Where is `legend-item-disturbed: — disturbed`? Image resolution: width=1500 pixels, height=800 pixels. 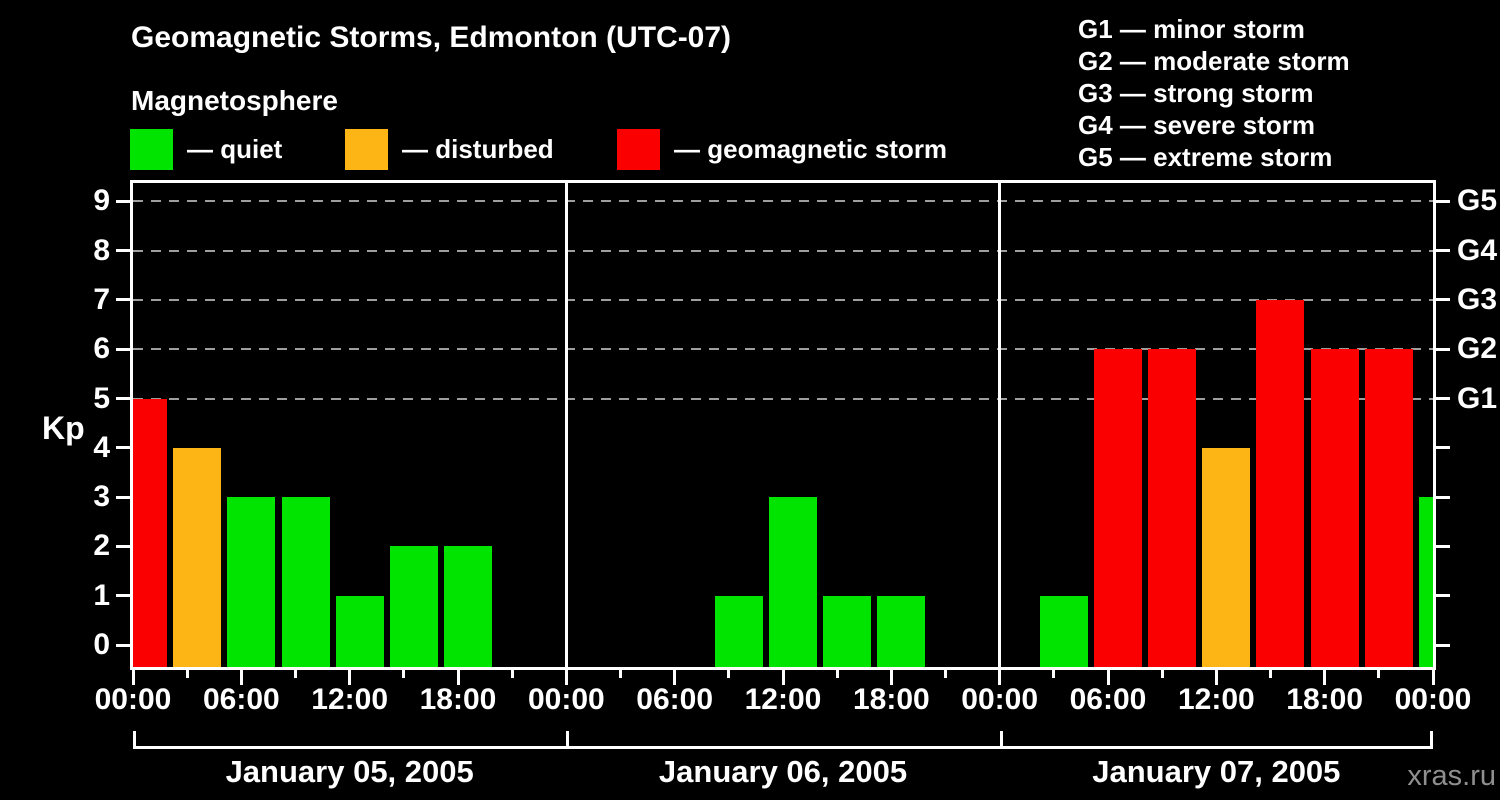
legend-item-disturbed: — disturbed is located at coordinates (449, 149).